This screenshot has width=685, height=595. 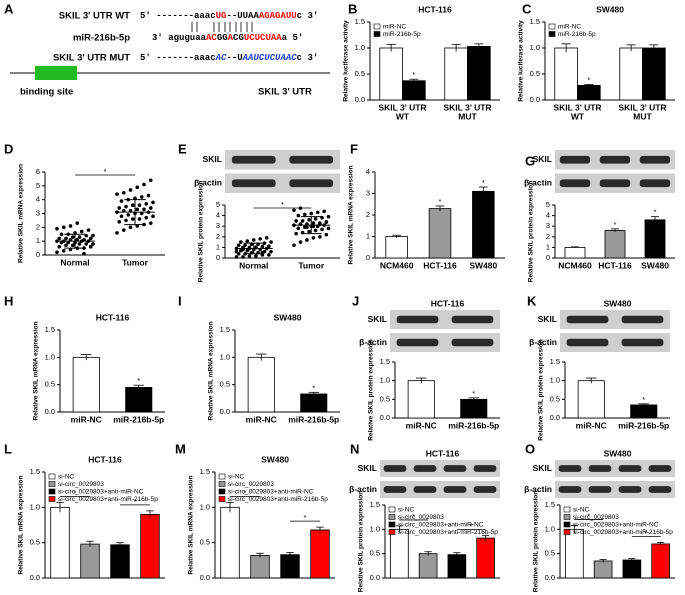 What do you see at coordinates (36, 370) in the screenshot?
I see `y-axis-label: Relative SKIL mRNA expression` at bounding box center [36, 370].